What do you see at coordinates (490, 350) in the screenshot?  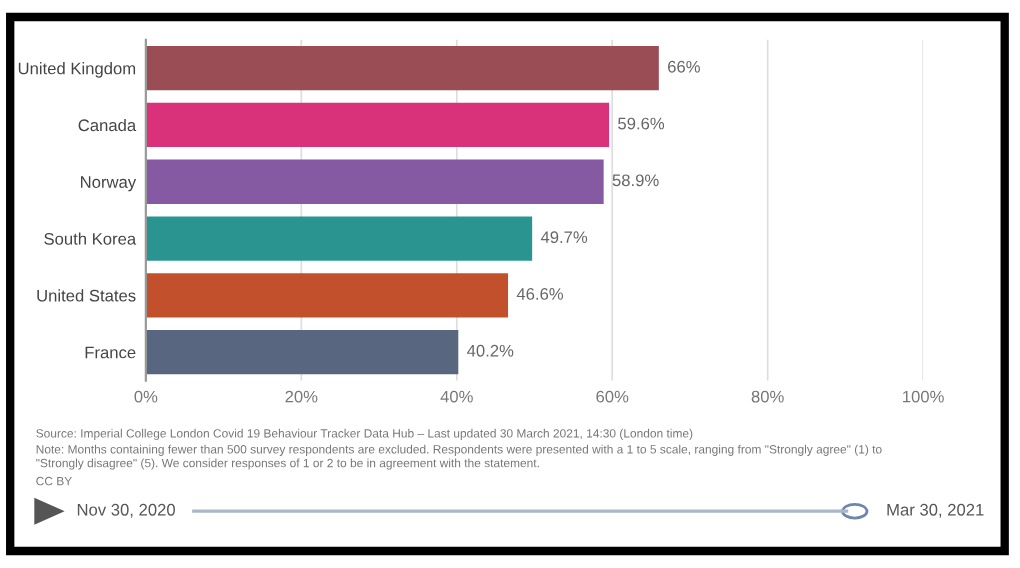 I see `data-label: 40.2%` at bounding box center [490, 350].